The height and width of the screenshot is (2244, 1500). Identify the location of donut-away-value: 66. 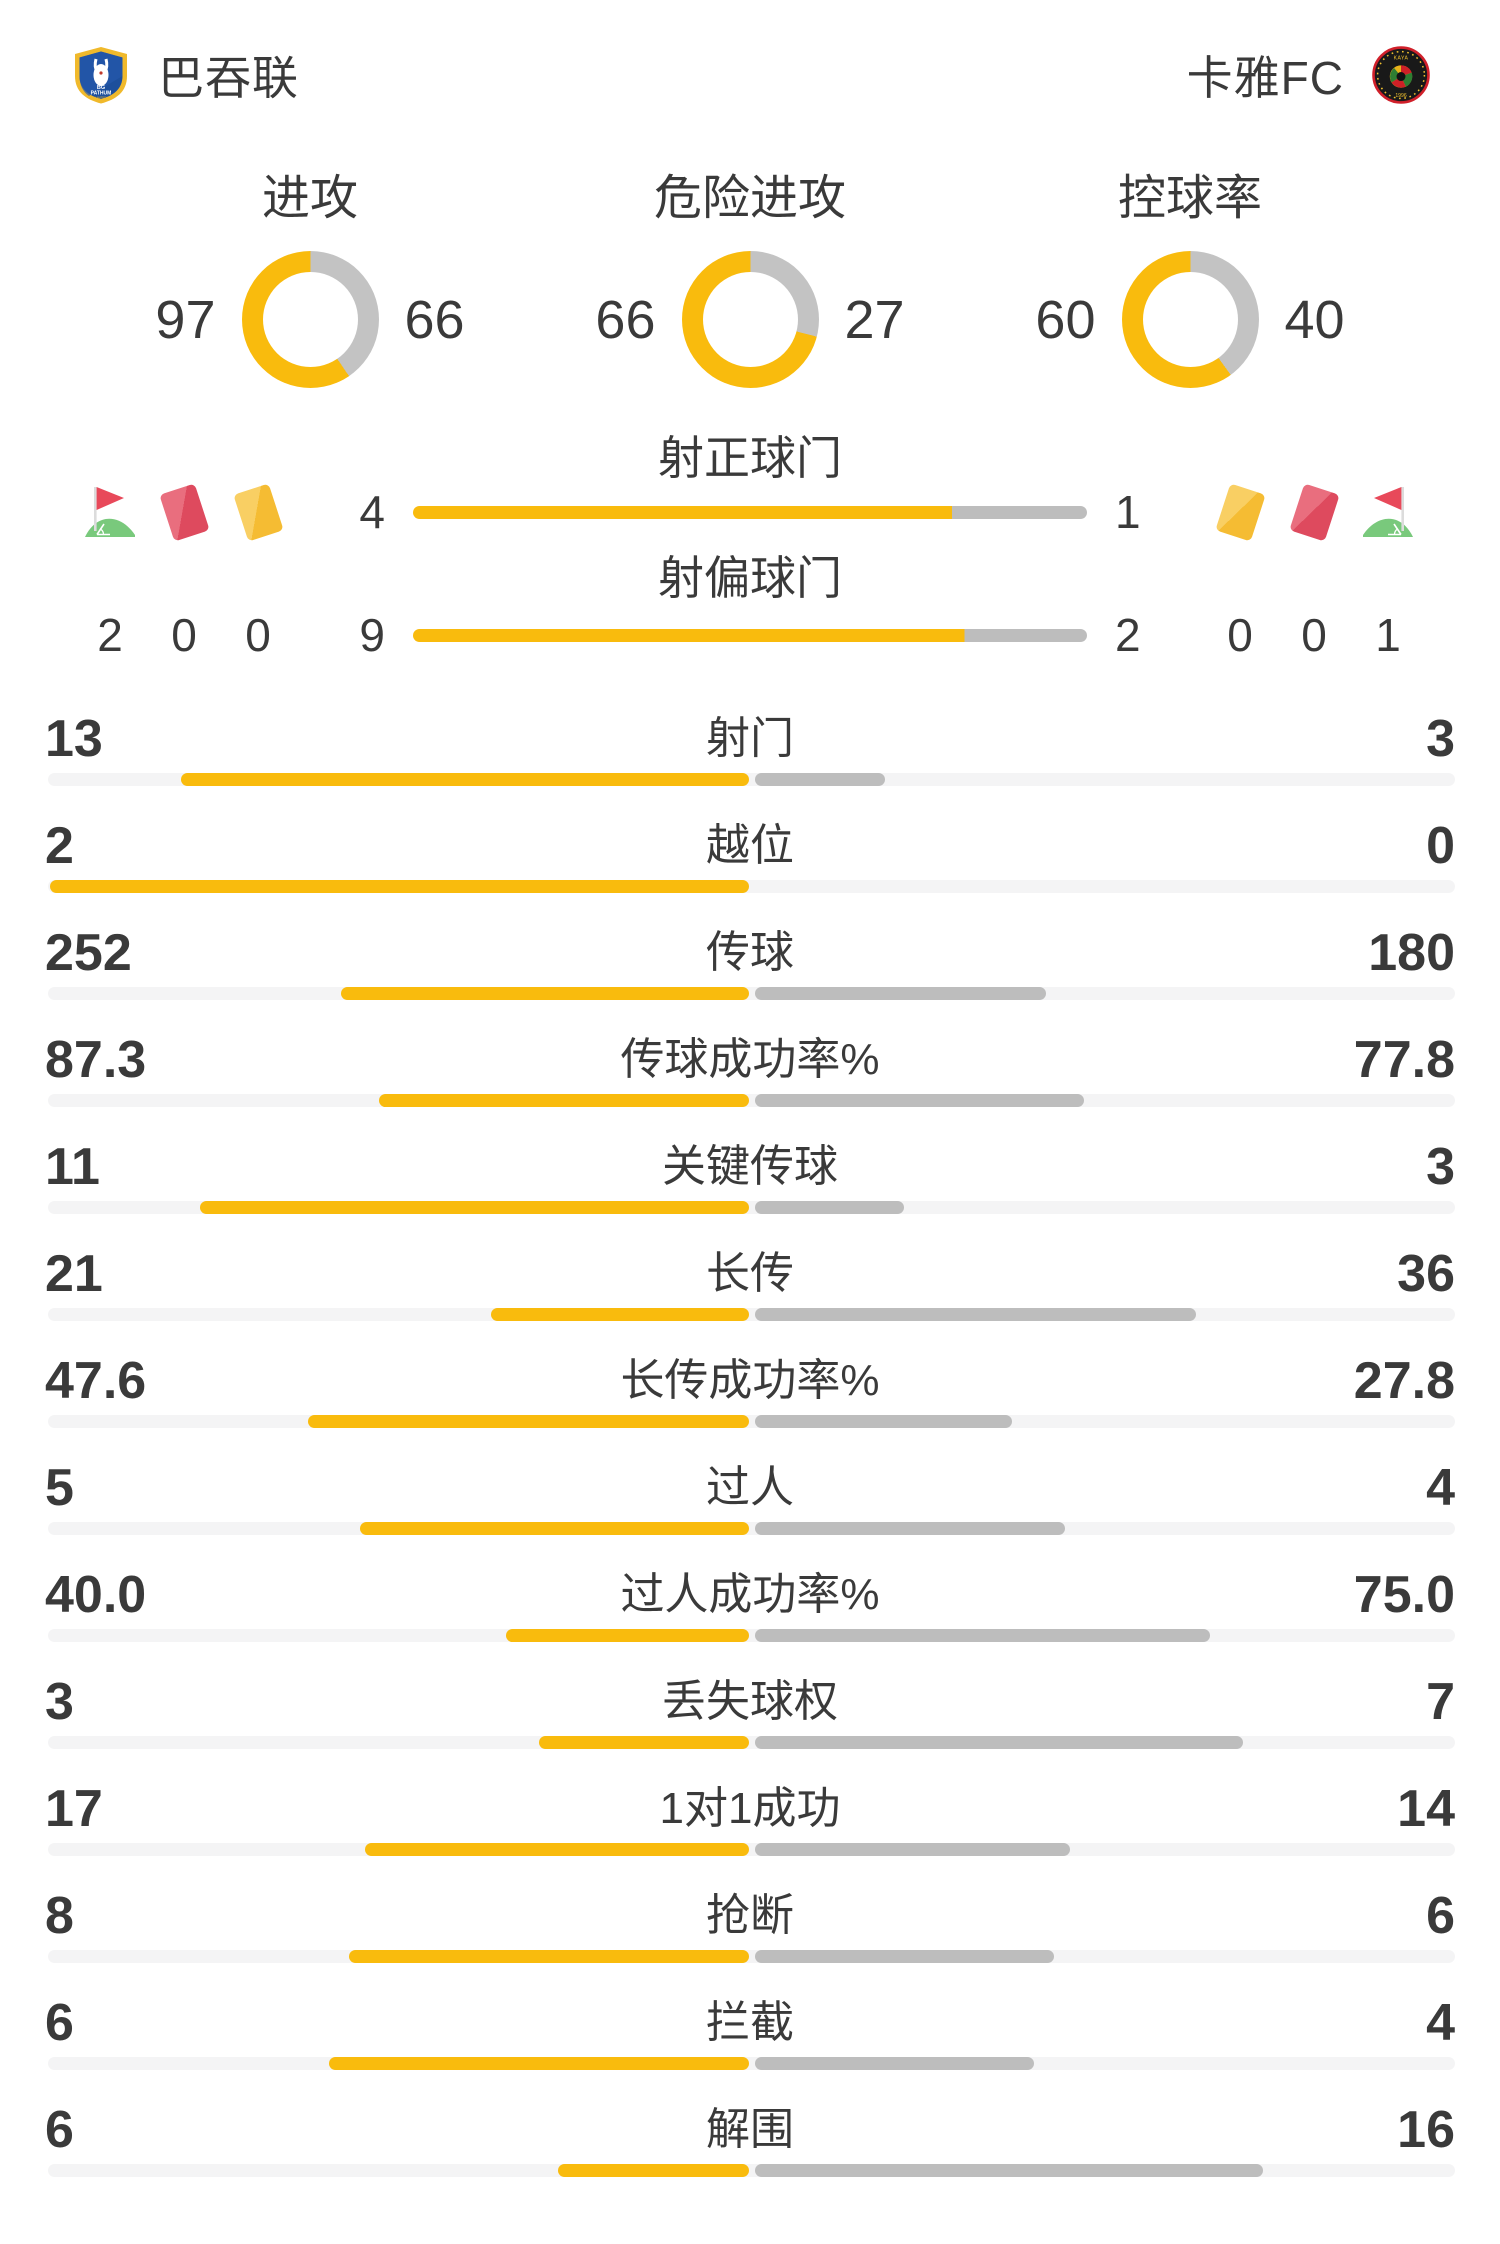
(434, 319).